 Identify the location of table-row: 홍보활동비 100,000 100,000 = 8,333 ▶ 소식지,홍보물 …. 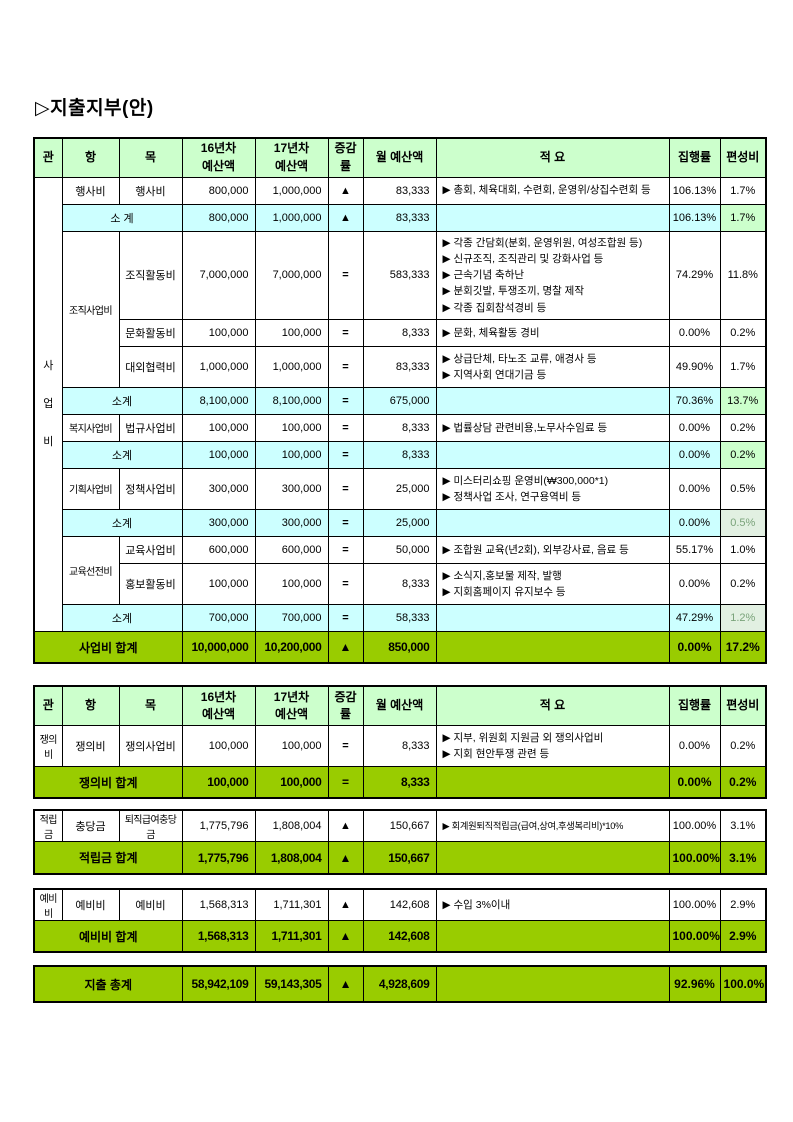
(400, 583).